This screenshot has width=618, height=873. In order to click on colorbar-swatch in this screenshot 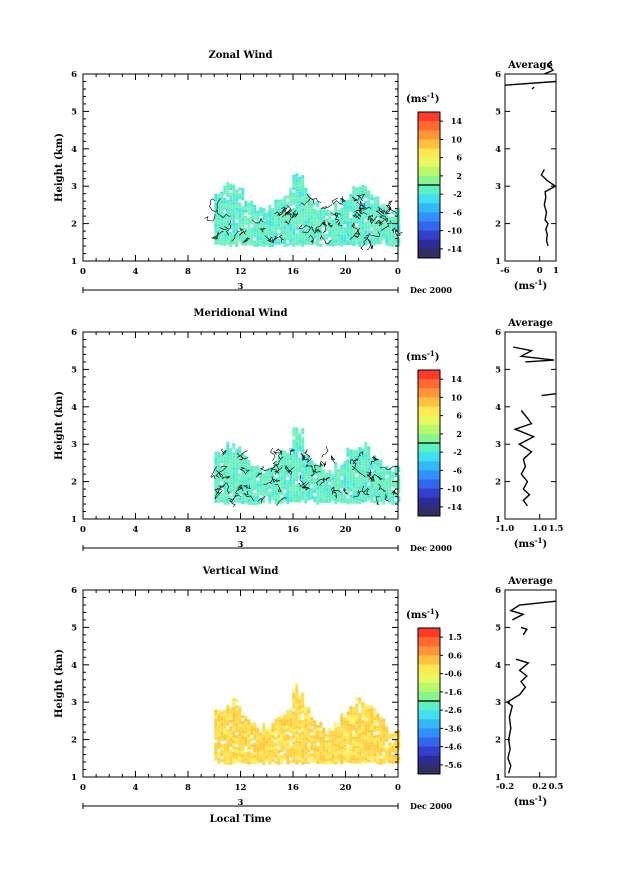, I will do `click(429, 484)`.